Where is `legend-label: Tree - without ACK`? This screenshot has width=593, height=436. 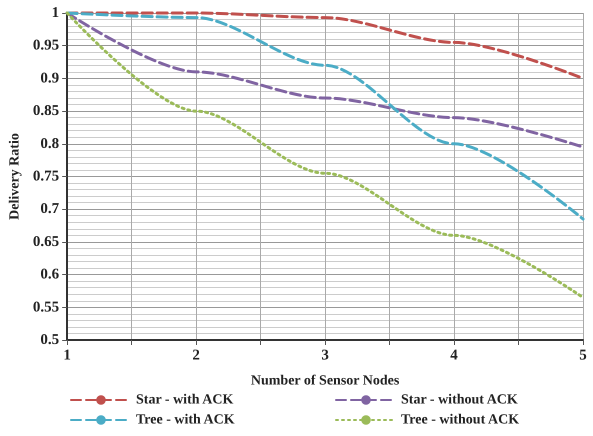 legend-label: Tree - without ACK is located at coordinates (460, 420).